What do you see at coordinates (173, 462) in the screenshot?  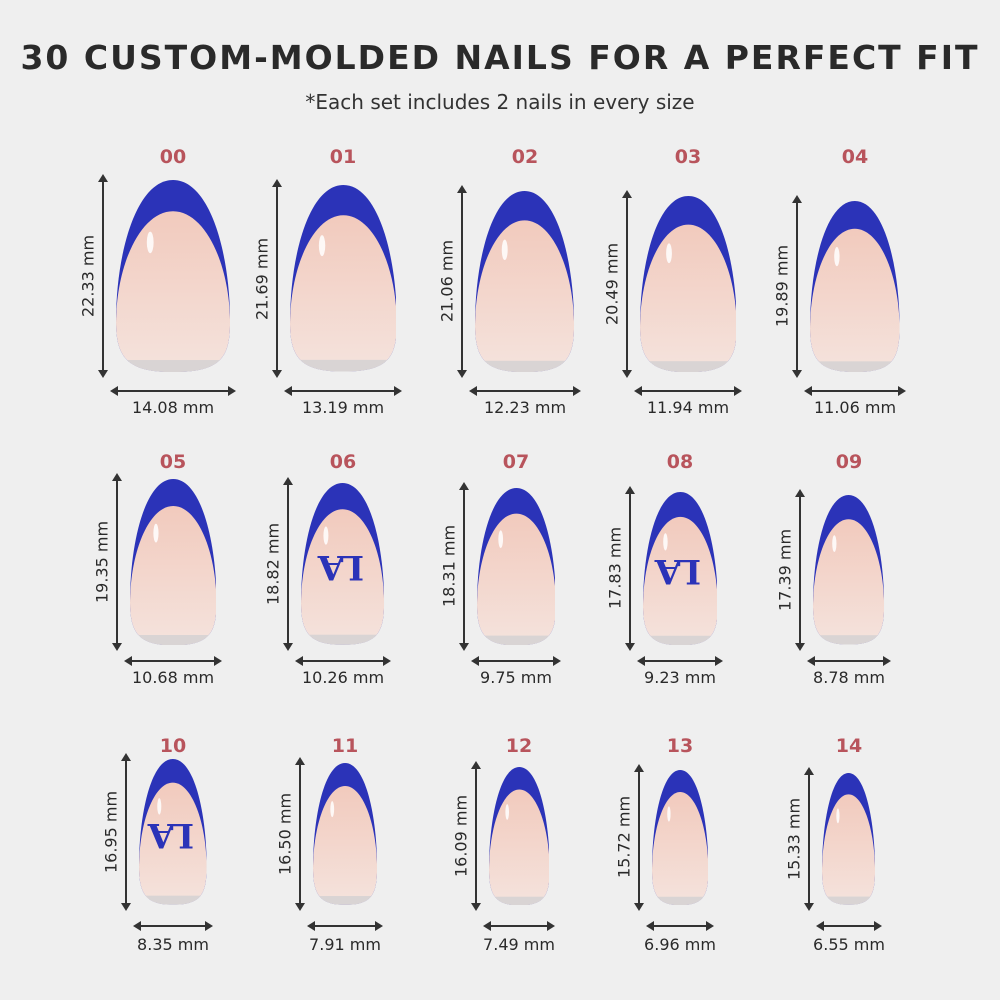 I see `nail-size-label: 05` at bounding box center [173, 462].